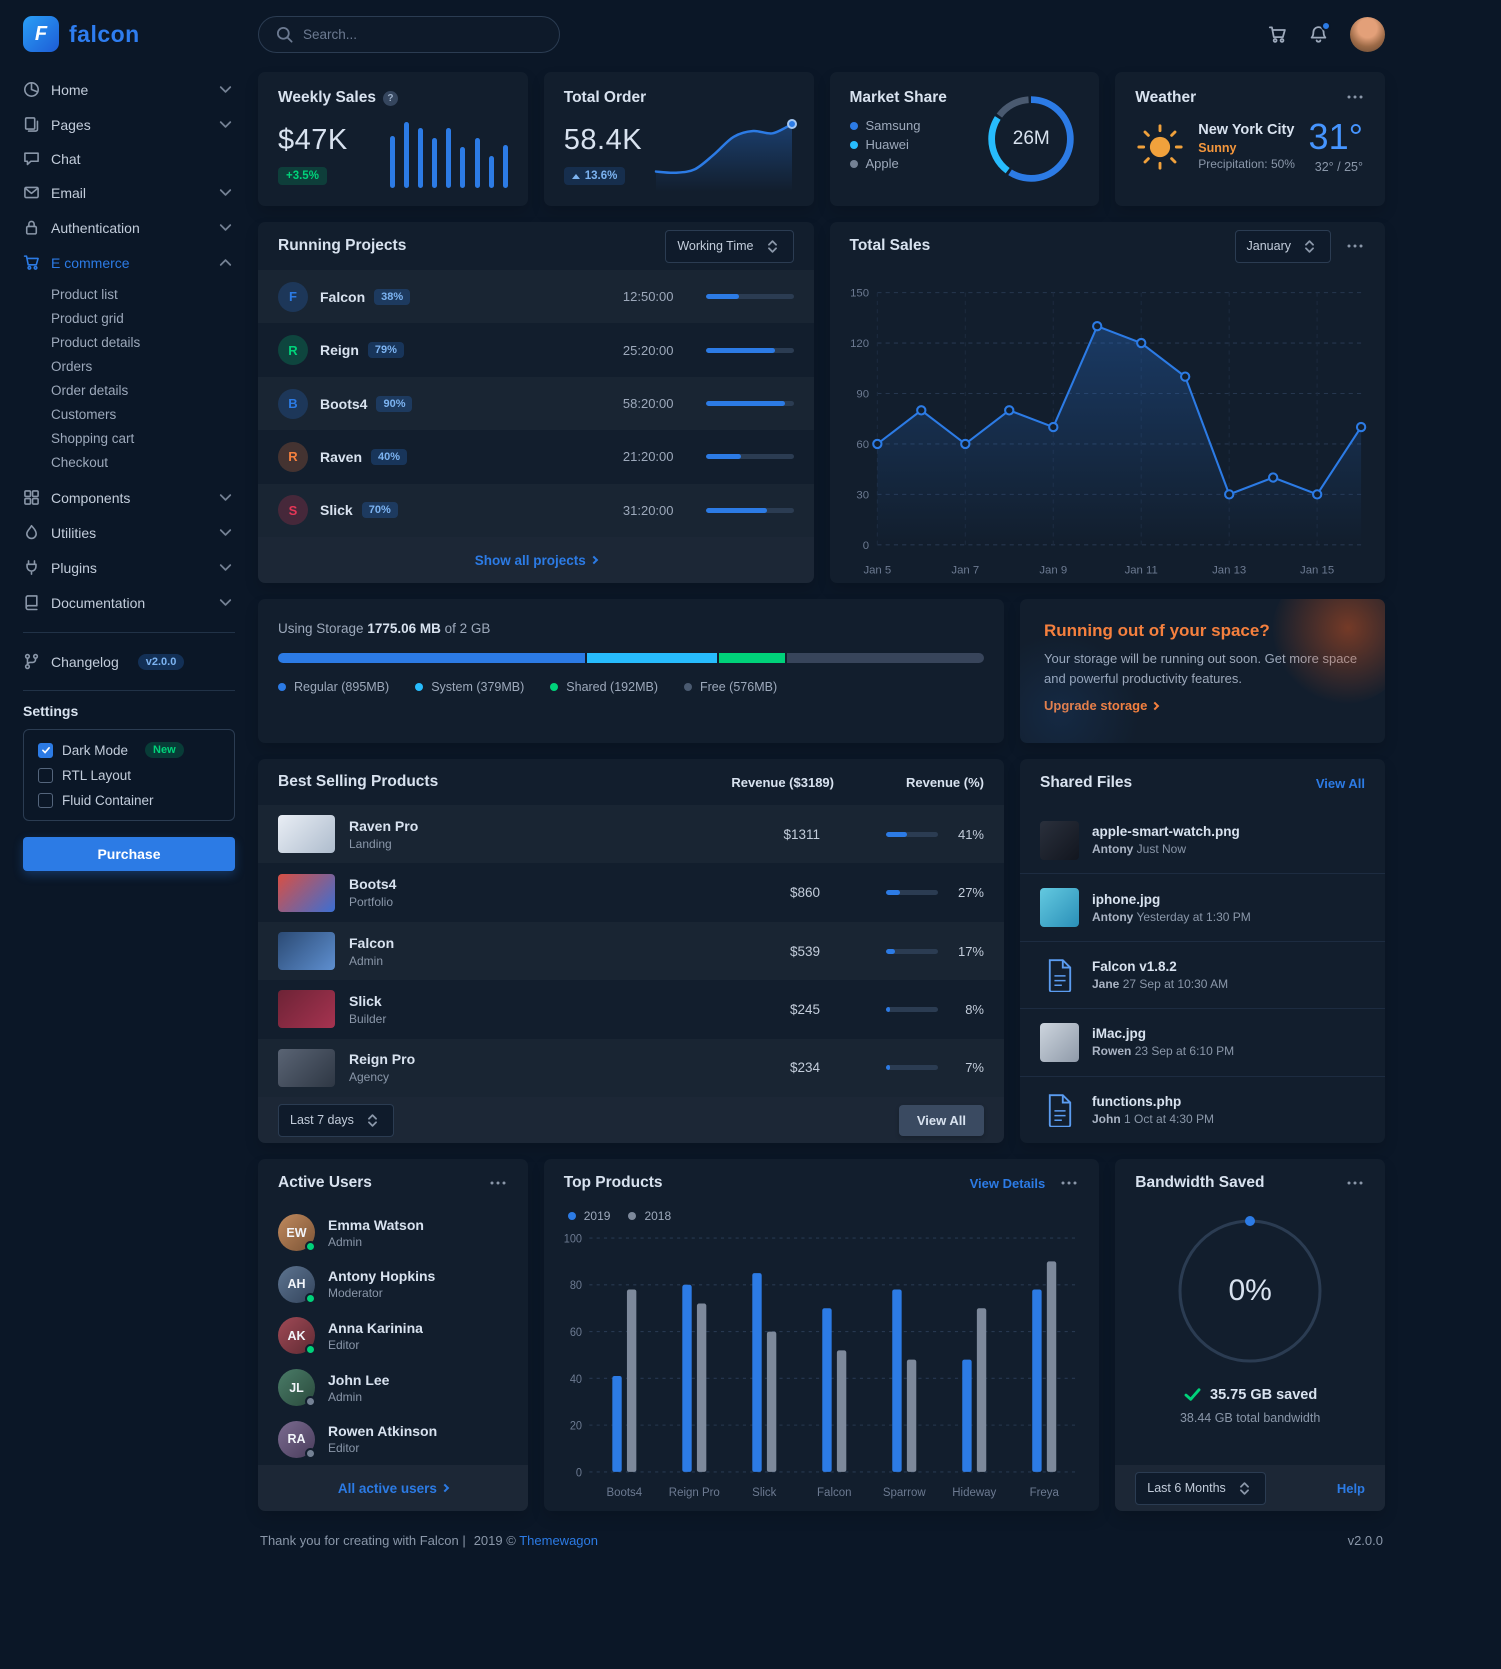 This screenshot has height=1669, width=1501. What do you see at coordinates (90, 390) in the screenshot?
I see `sidebar-subitem-order-details: Order details` at bounding box center [90, 390].